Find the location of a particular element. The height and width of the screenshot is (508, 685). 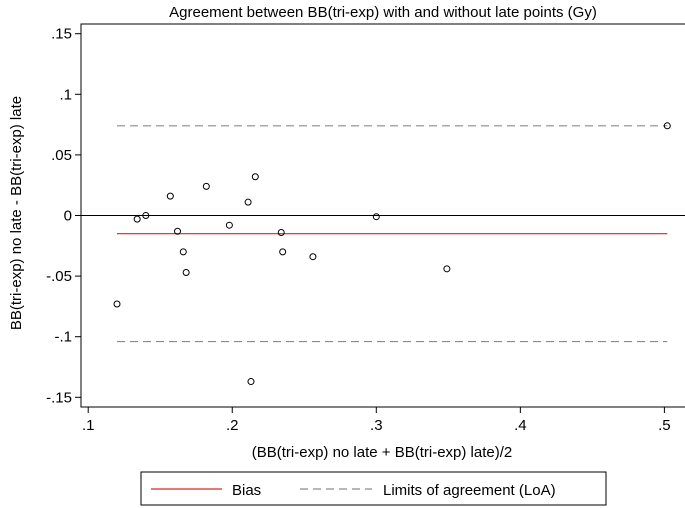

legend-bias-label: Bias is located at coordinates (246, 490).